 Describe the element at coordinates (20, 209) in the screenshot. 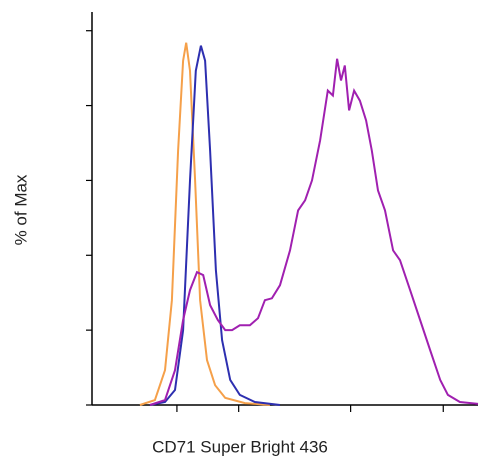

I see `y-axis-label: % of Max` at that location.